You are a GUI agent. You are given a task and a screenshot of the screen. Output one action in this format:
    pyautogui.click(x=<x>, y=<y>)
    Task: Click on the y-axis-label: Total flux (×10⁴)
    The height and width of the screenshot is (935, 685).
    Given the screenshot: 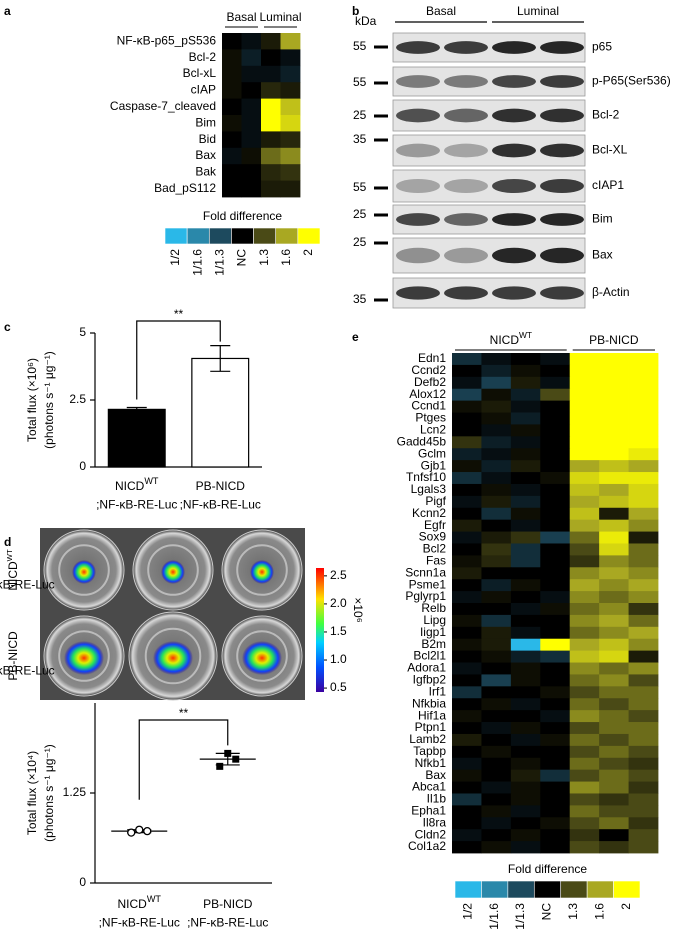 What is the action you would take?
    pyautogui.click(x=32, y=793)
    